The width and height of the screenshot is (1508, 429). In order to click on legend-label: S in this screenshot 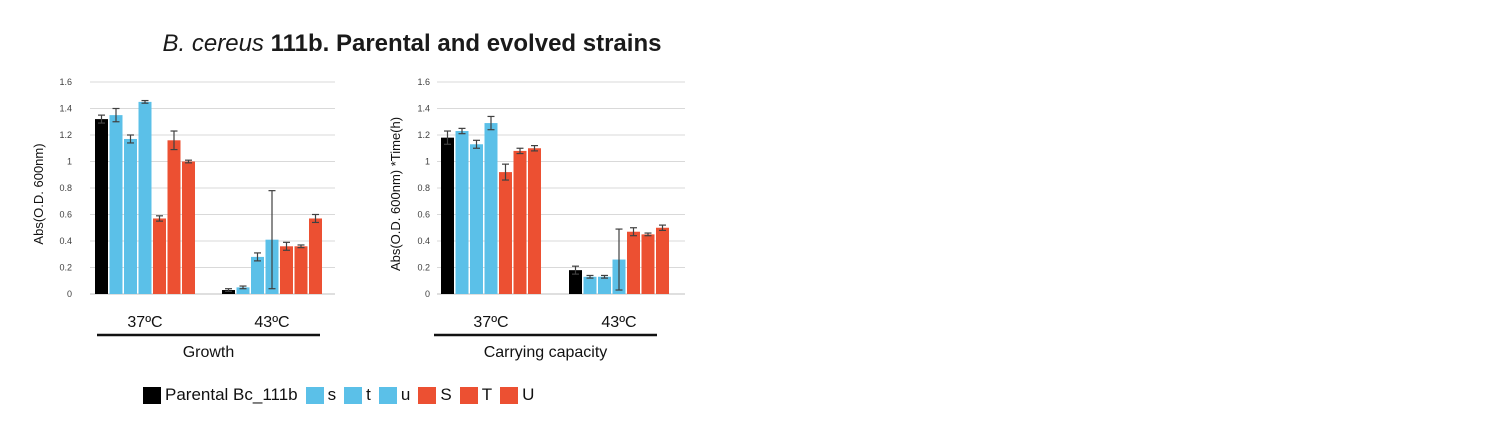, I will do `click(446, 394)`.